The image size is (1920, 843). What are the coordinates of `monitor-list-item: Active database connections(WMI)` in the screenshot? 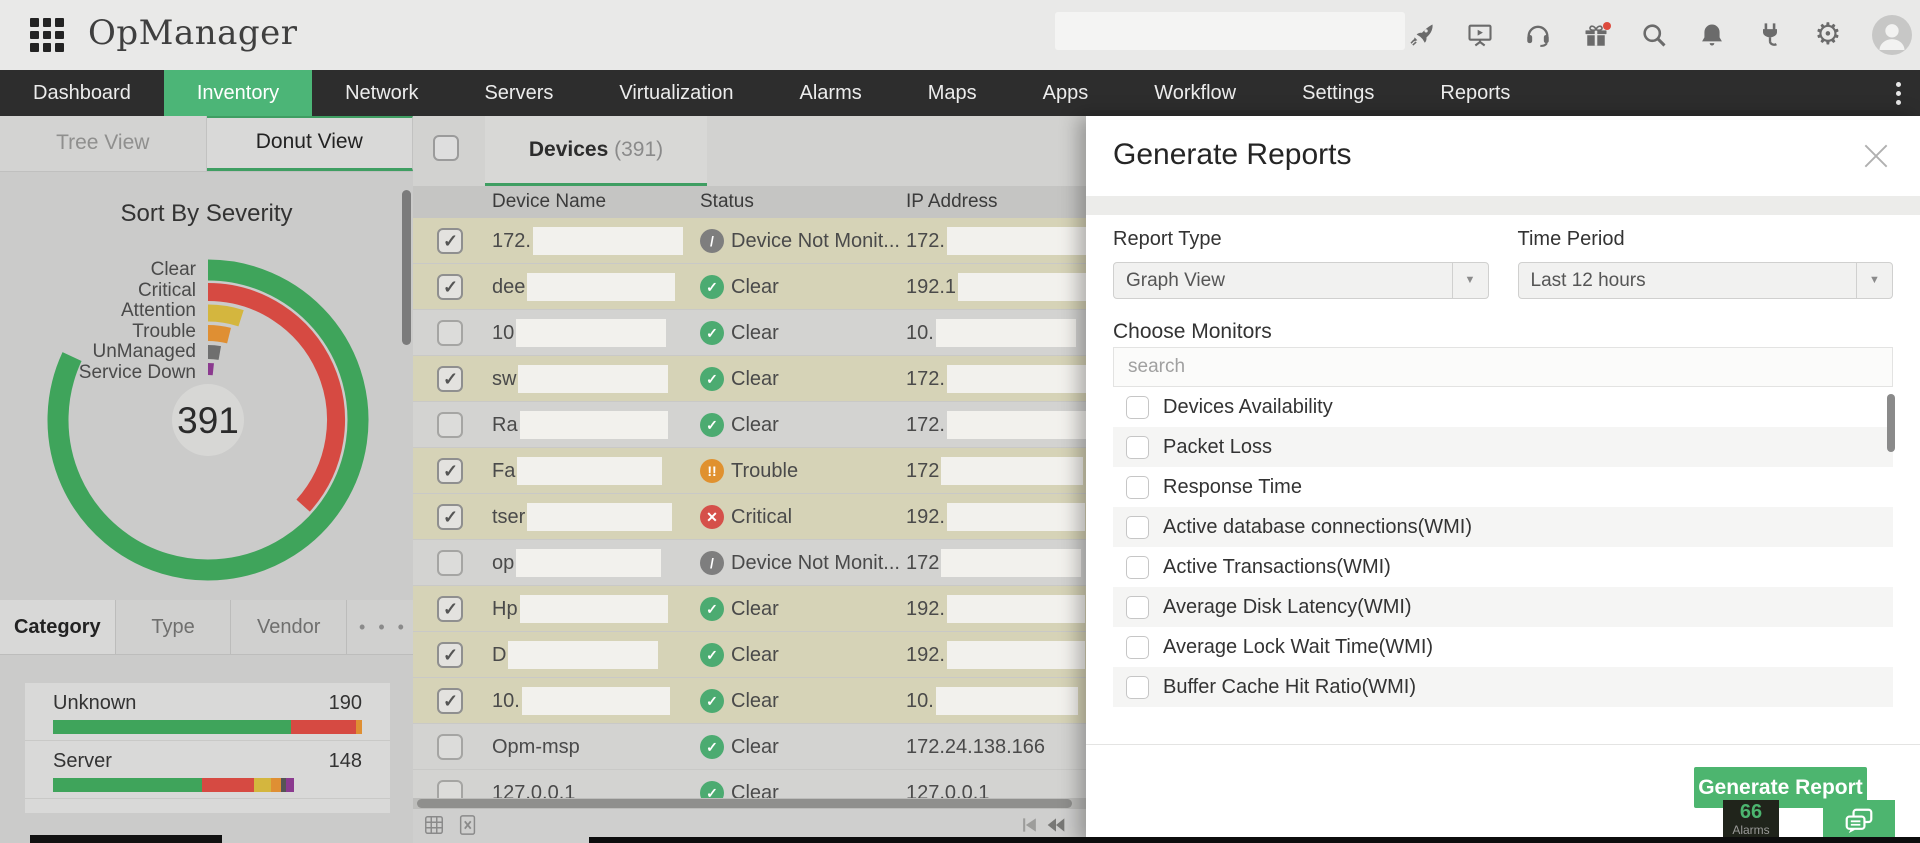 It's located at (1503, 527).